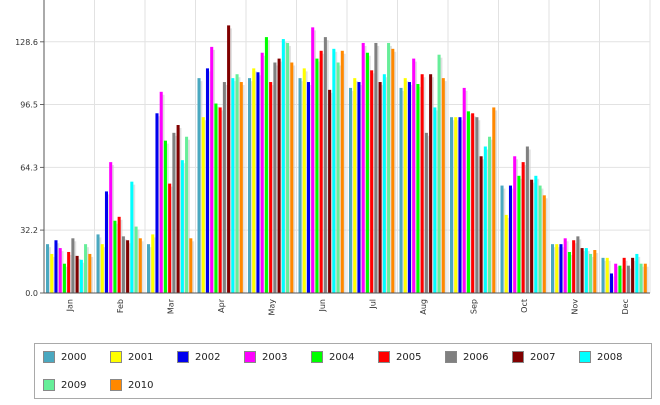  I want to click on bar-2009-Feb, so click(136, 259).